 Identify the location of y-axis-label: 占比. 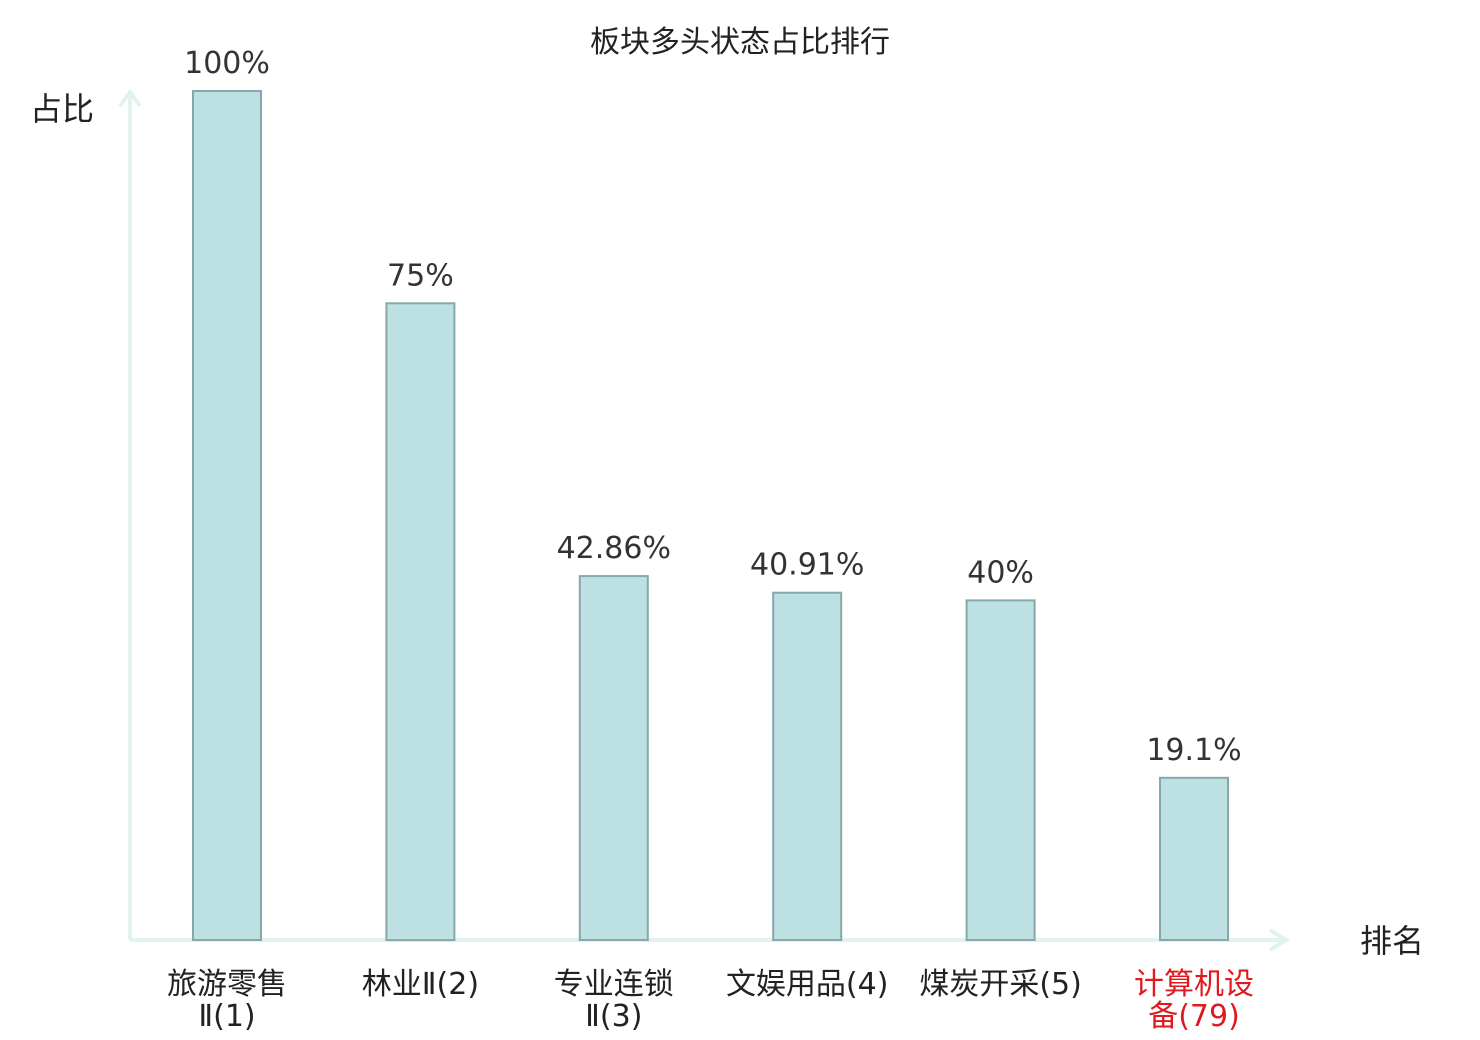
(62, 109).